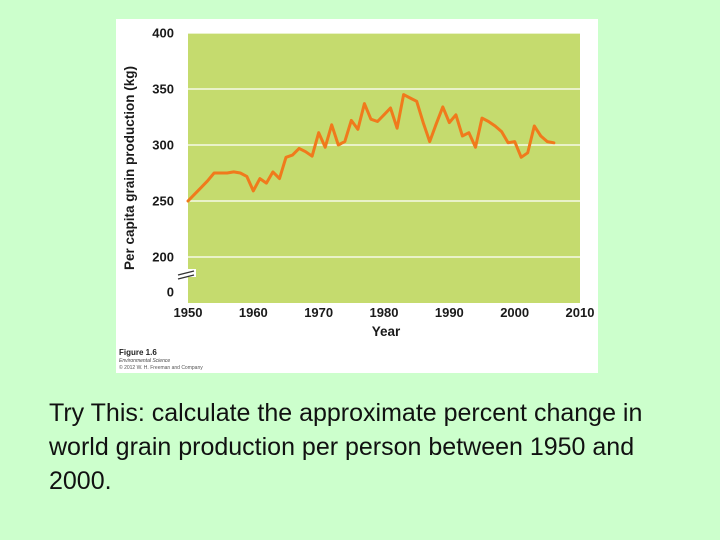 The width and height of the screenshot is (720, 540). I want to click on y-tick-label-400: 400, so click(163, 33).